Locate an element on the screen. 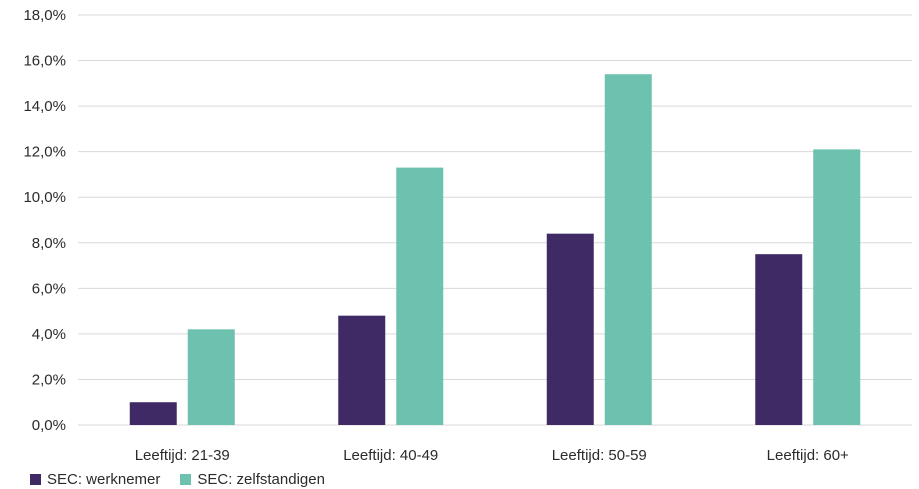  x-category-label: Leeftijd: 21-39 is located at coordinates (182, 455).